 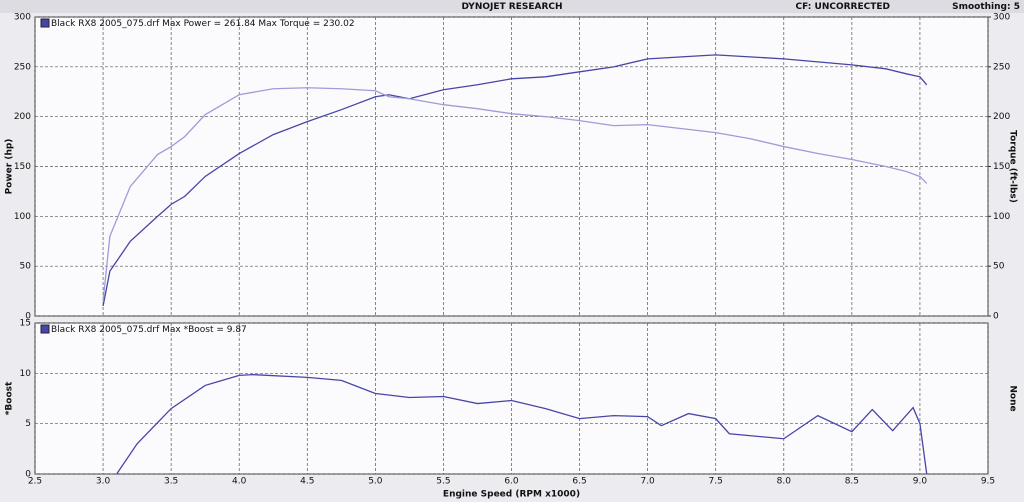 What do you see at coordinates (784, 482) in the screenshot?
I see `x-tick-label: 8.0` at bounding box center [784, 482].